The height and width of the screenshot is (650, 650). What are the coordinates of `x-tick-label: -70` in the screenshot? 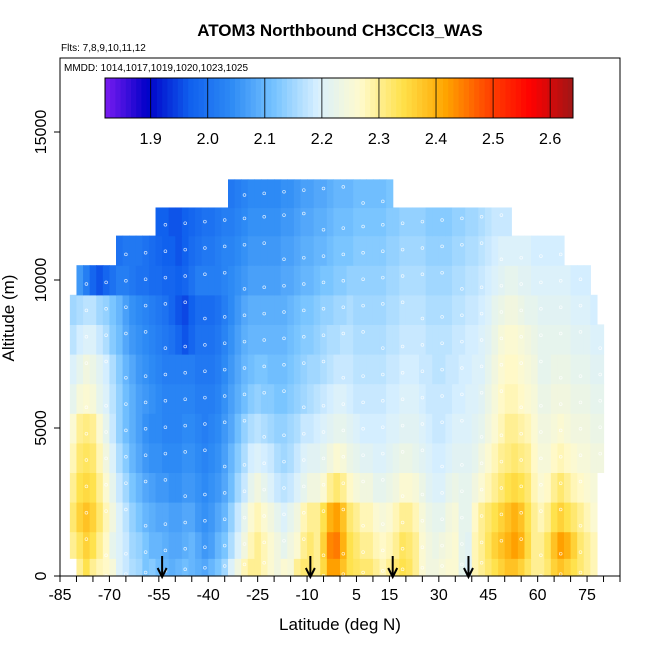 It's located at (109, 595).